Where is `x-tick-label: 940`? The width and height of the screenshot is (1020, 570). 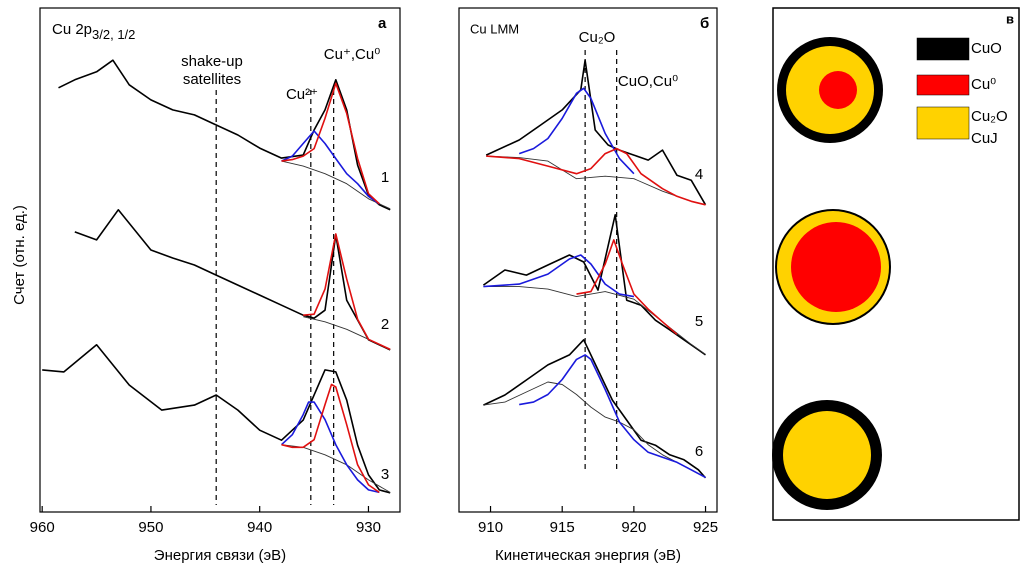
x-tick-label: 940 is located at coordinates (259, 527).